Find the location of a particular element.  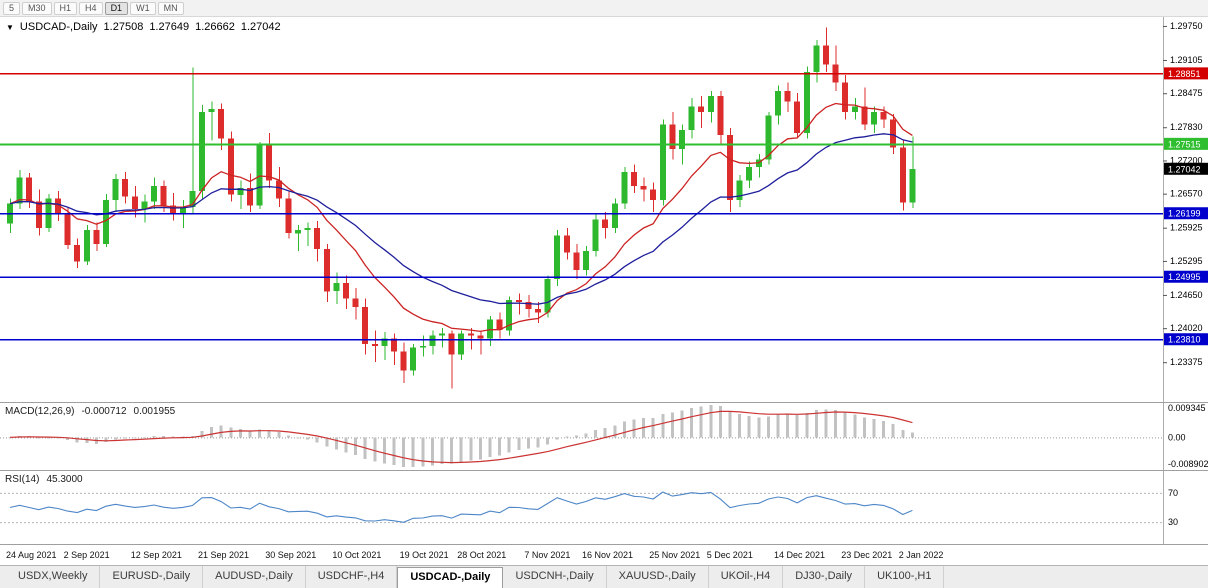

date-label: 19 Oct 2021 is located at coordinates (424, 555).